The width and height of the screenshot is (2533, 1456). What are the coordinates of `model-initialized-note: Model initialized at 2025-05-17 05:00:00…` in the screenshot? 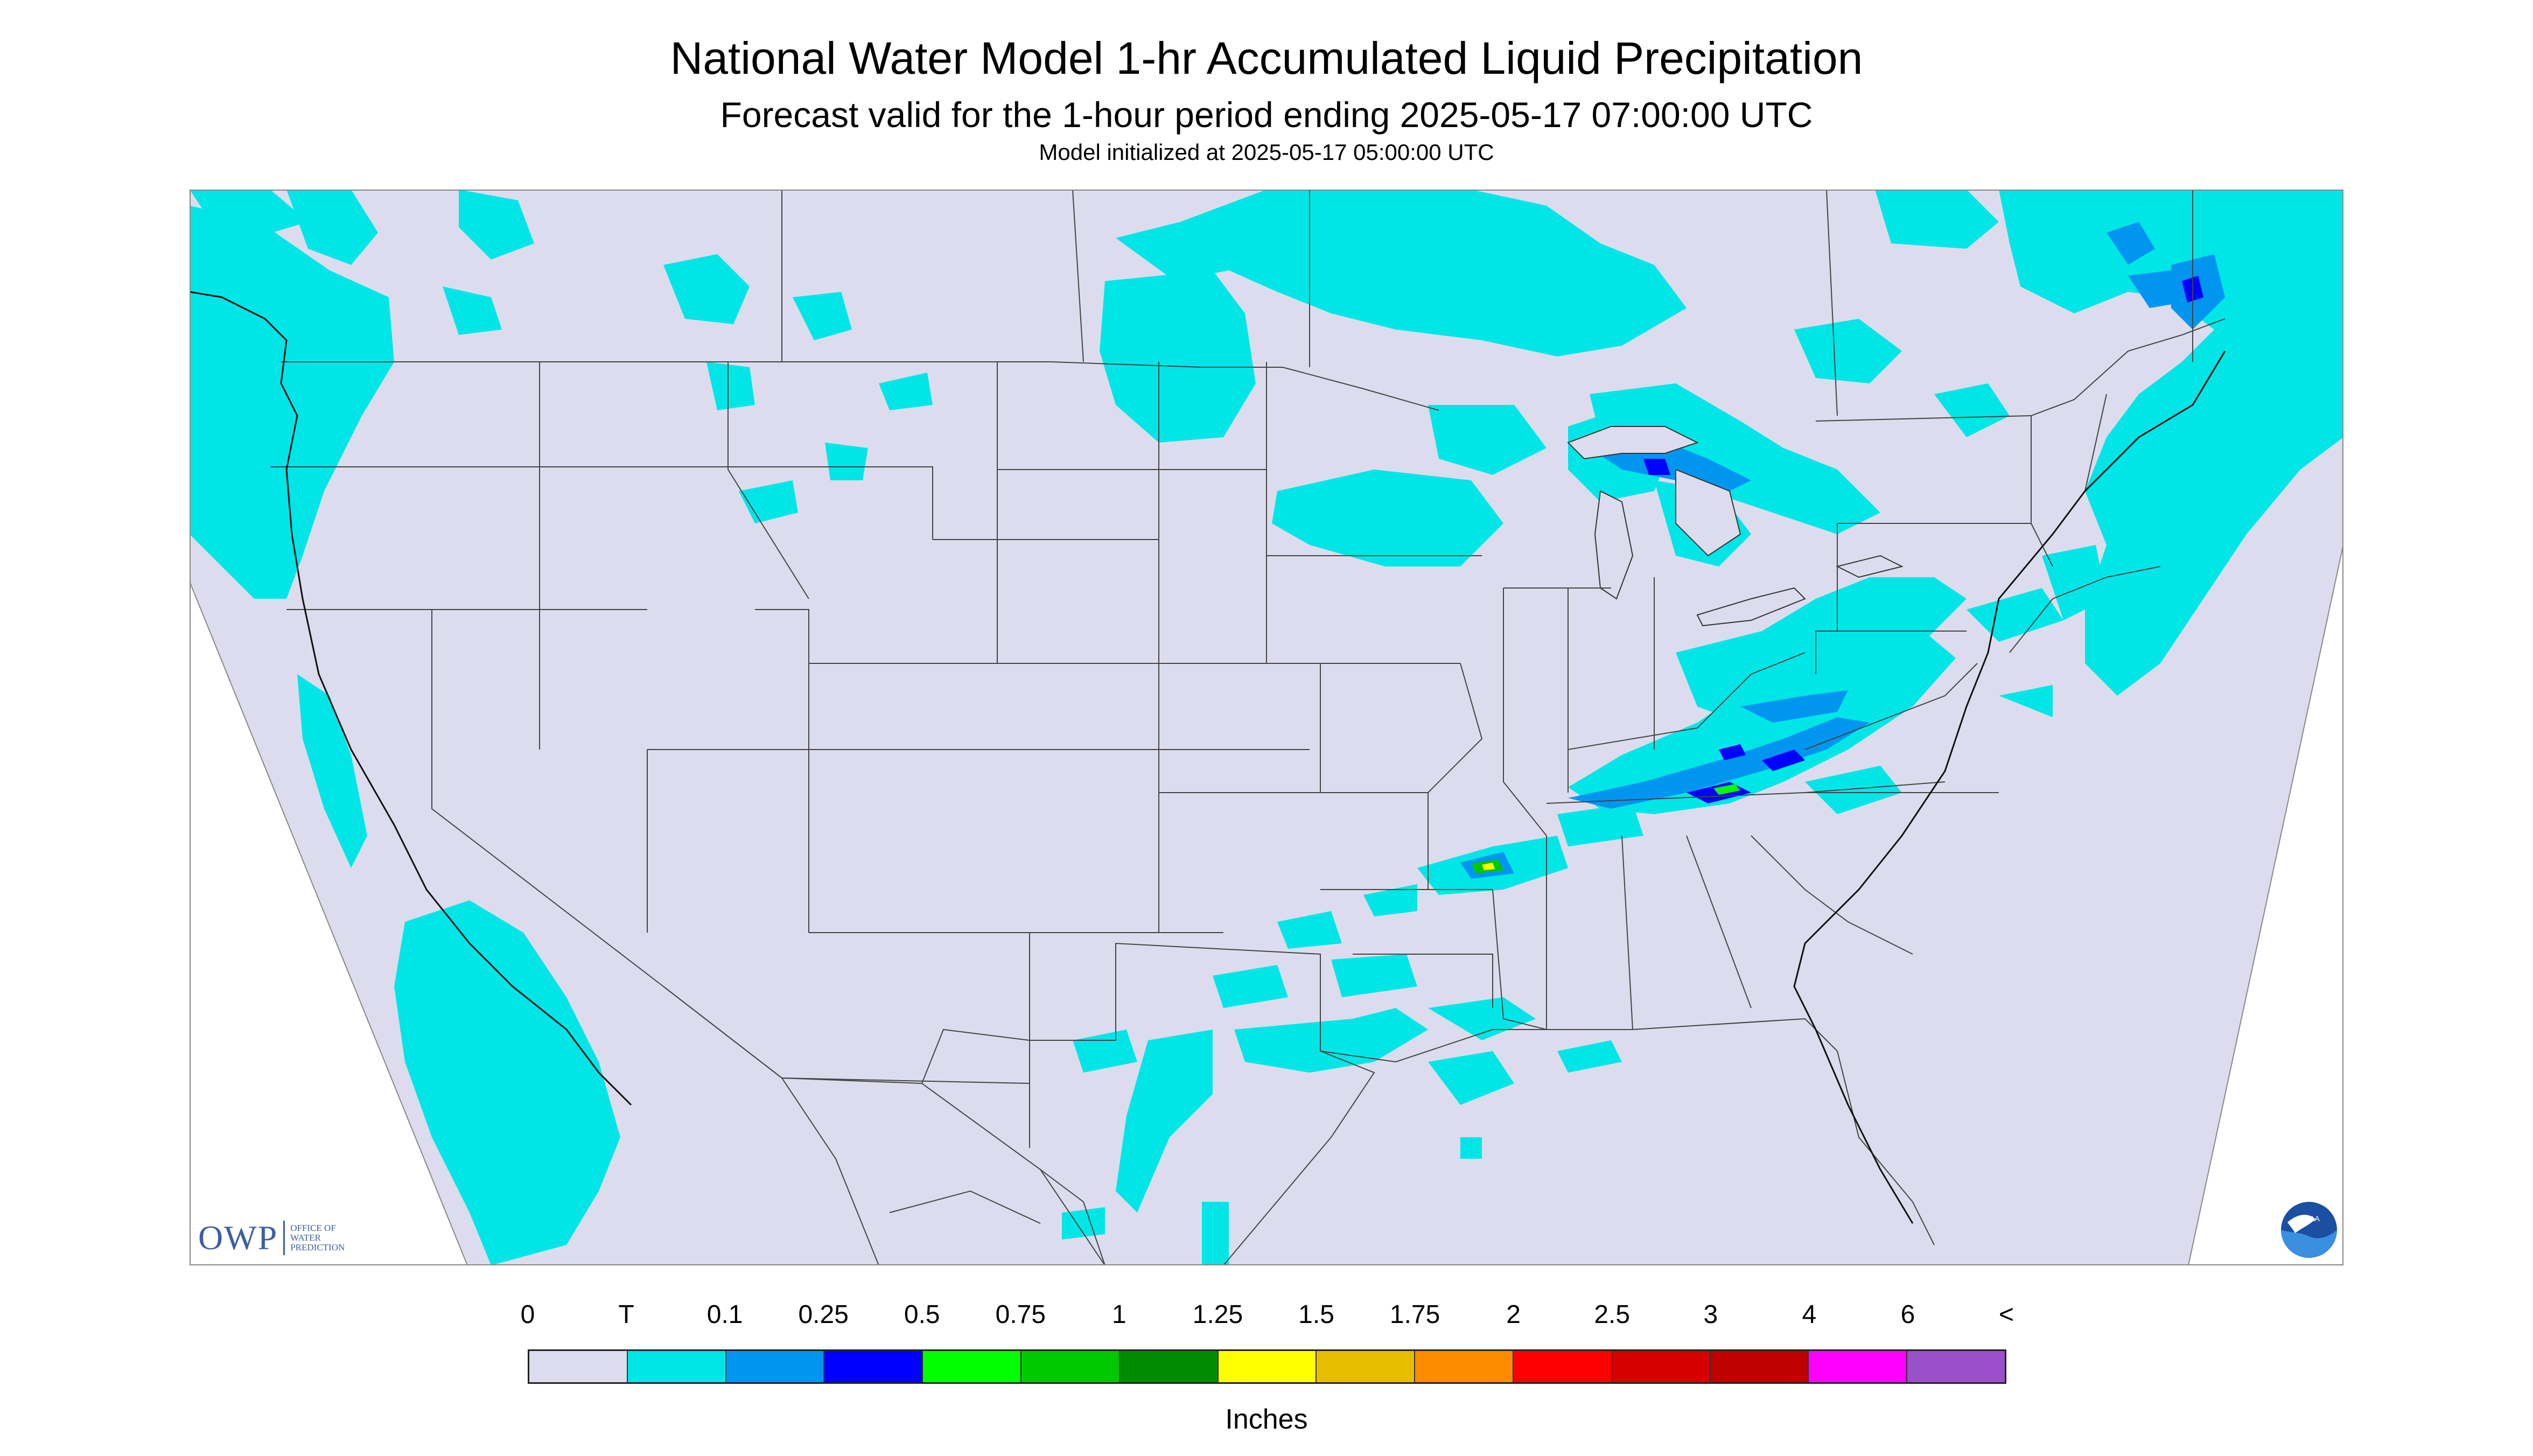 It's located at (1266, 152).